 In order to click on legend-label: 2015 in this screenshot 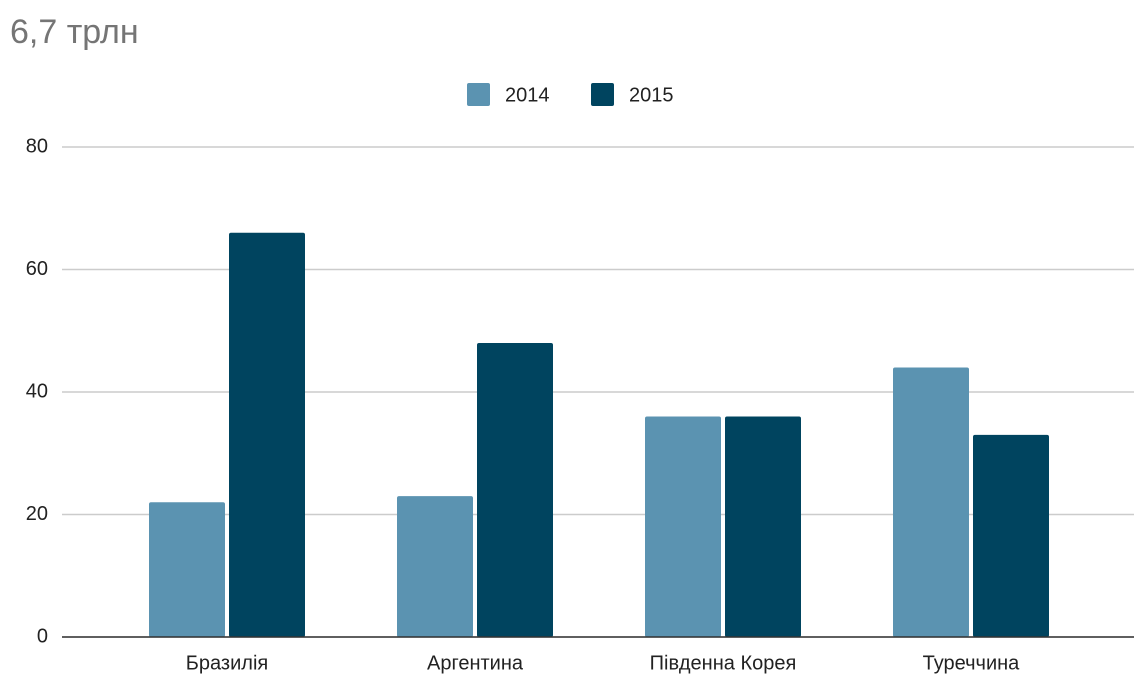, I will do `click(651, 95)`.